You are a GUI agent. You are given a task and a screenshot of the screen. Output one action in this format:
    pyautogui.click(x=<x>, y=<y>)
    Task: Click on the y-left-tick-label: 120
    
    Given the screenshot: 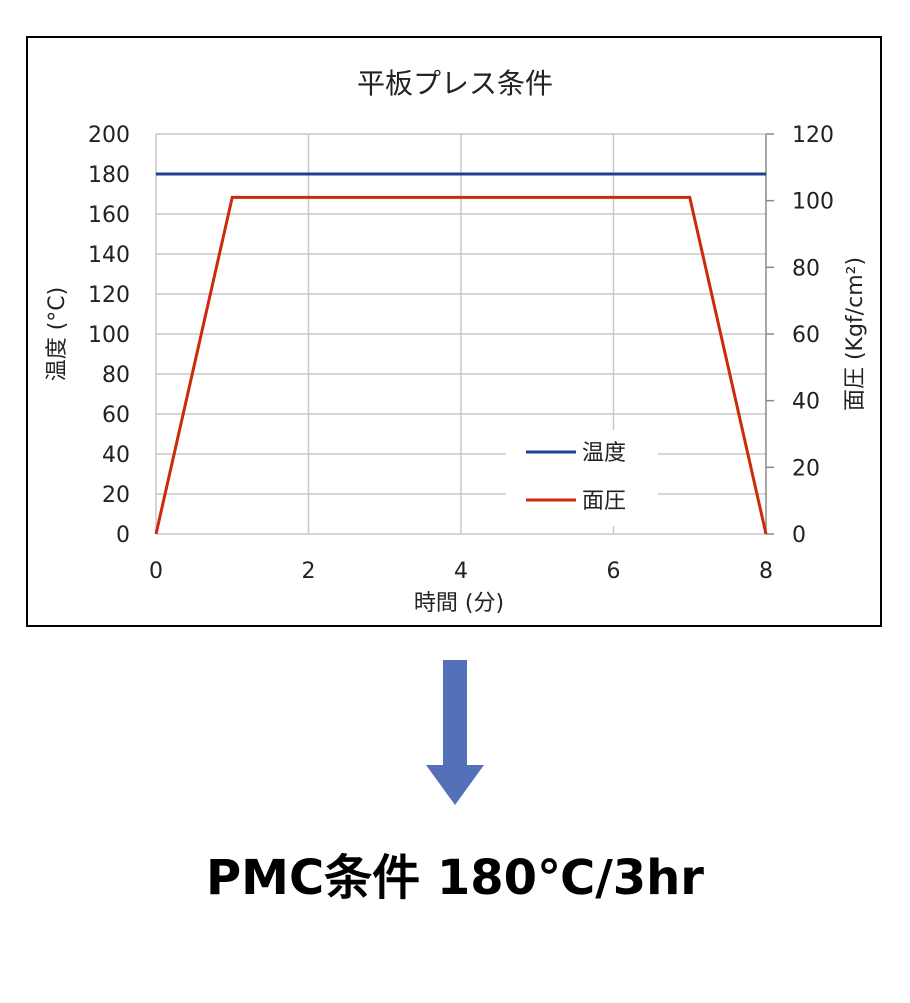 What is the action you would take?
    pyautogui.click(x=109, y=295)
    